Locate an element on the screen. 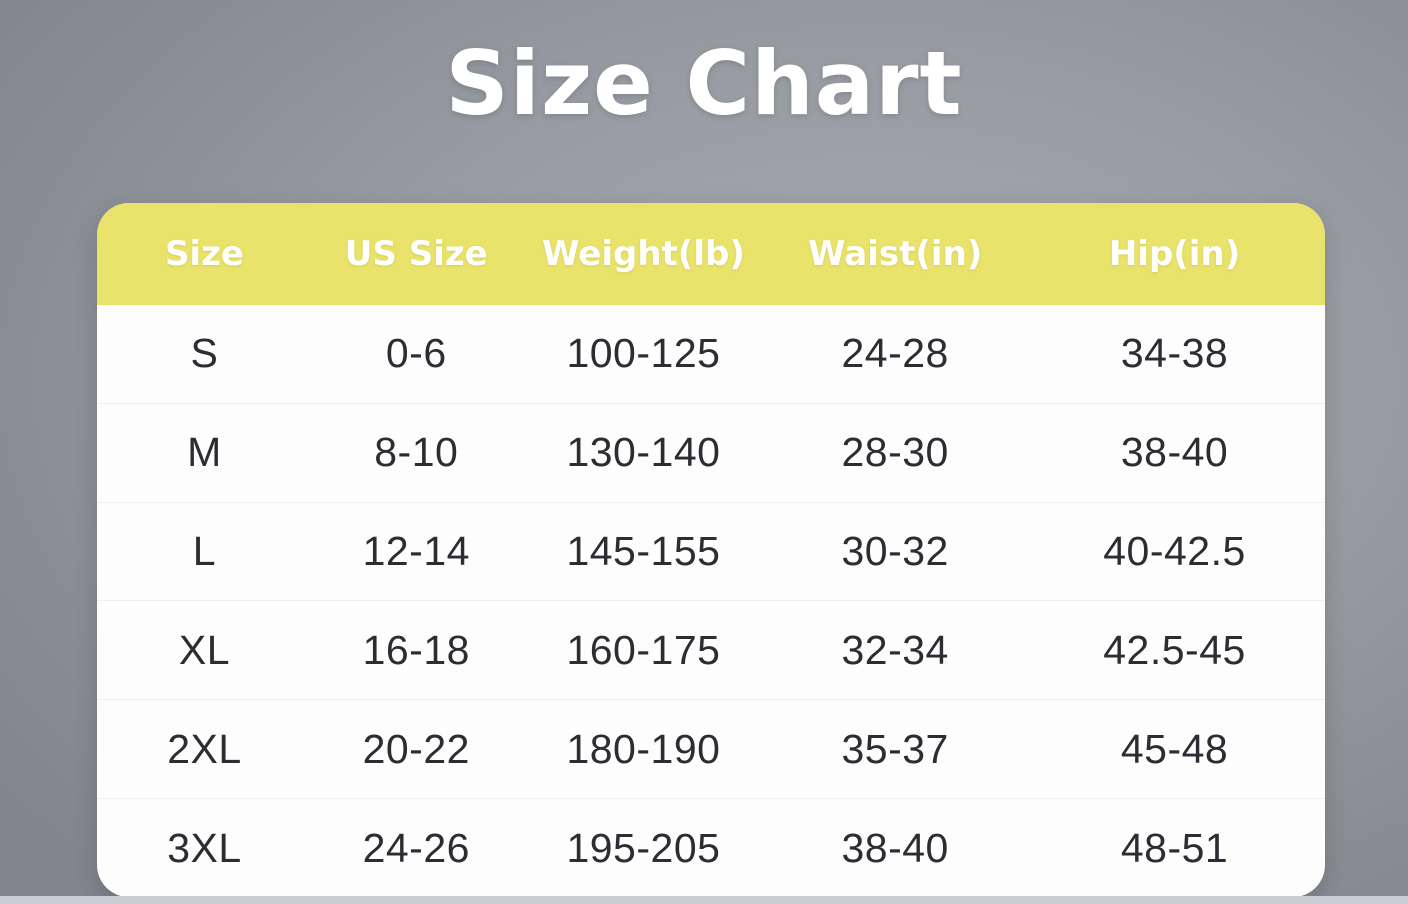 The width and height of the screenshot is (1408, 904). table-cell: 30-32 is located at coordinates (895, 551).